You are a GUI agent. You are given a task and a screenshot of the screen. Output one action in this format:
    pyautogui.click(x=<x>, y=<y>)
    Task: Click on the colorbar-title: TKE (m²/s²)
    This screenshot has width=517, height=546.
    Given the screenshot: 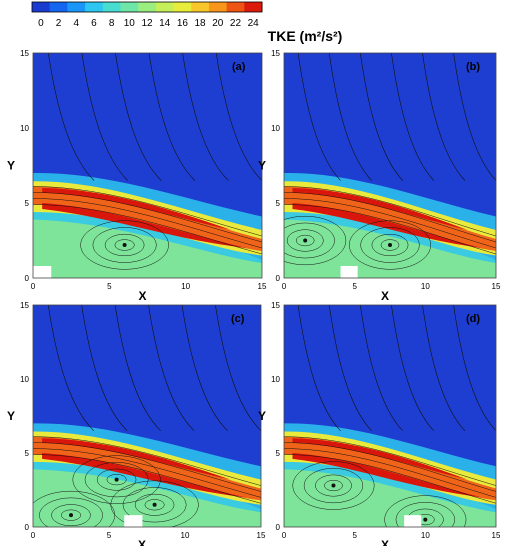 What is the action you would take?
    pyautogui.click(x=305, y=36)
    